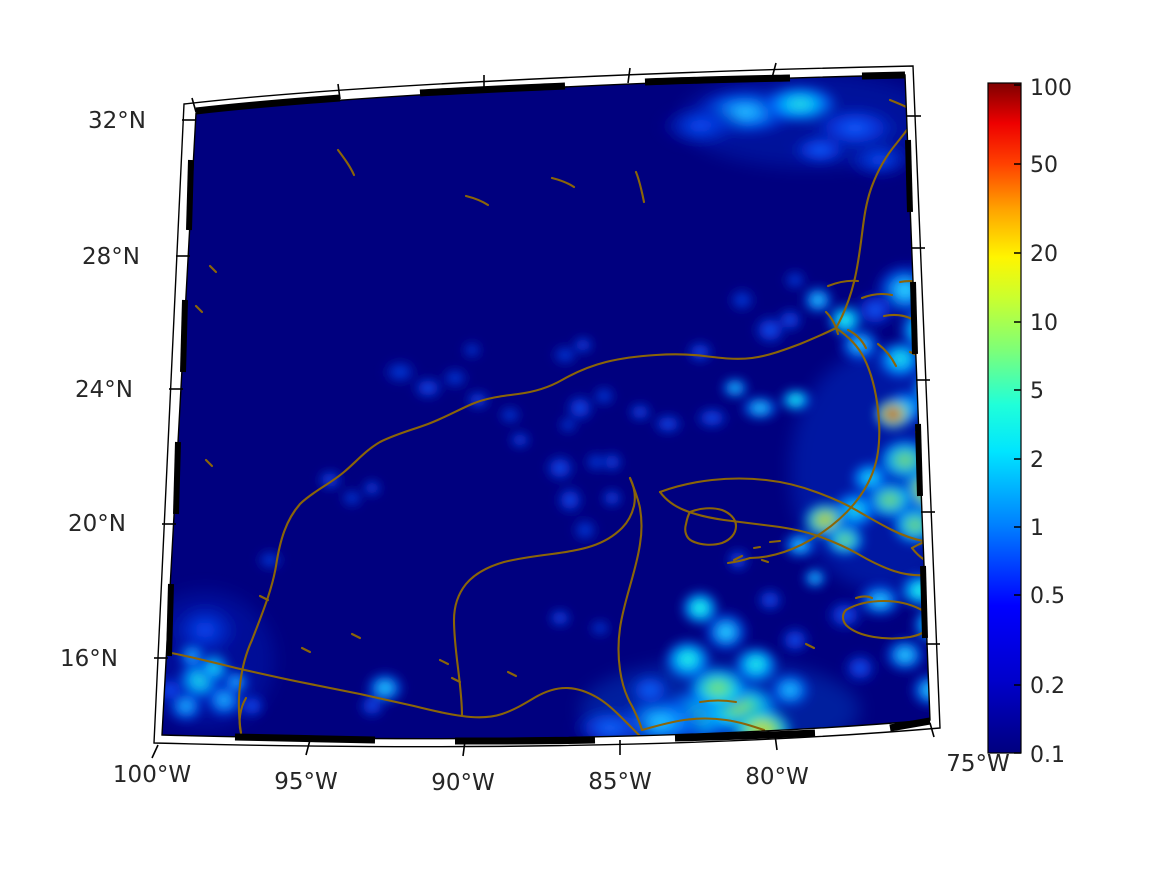  I want to click on colorbar: 0.1 0.2 0.5 1 2 5 10 20 50 100, so click(1029, 422).